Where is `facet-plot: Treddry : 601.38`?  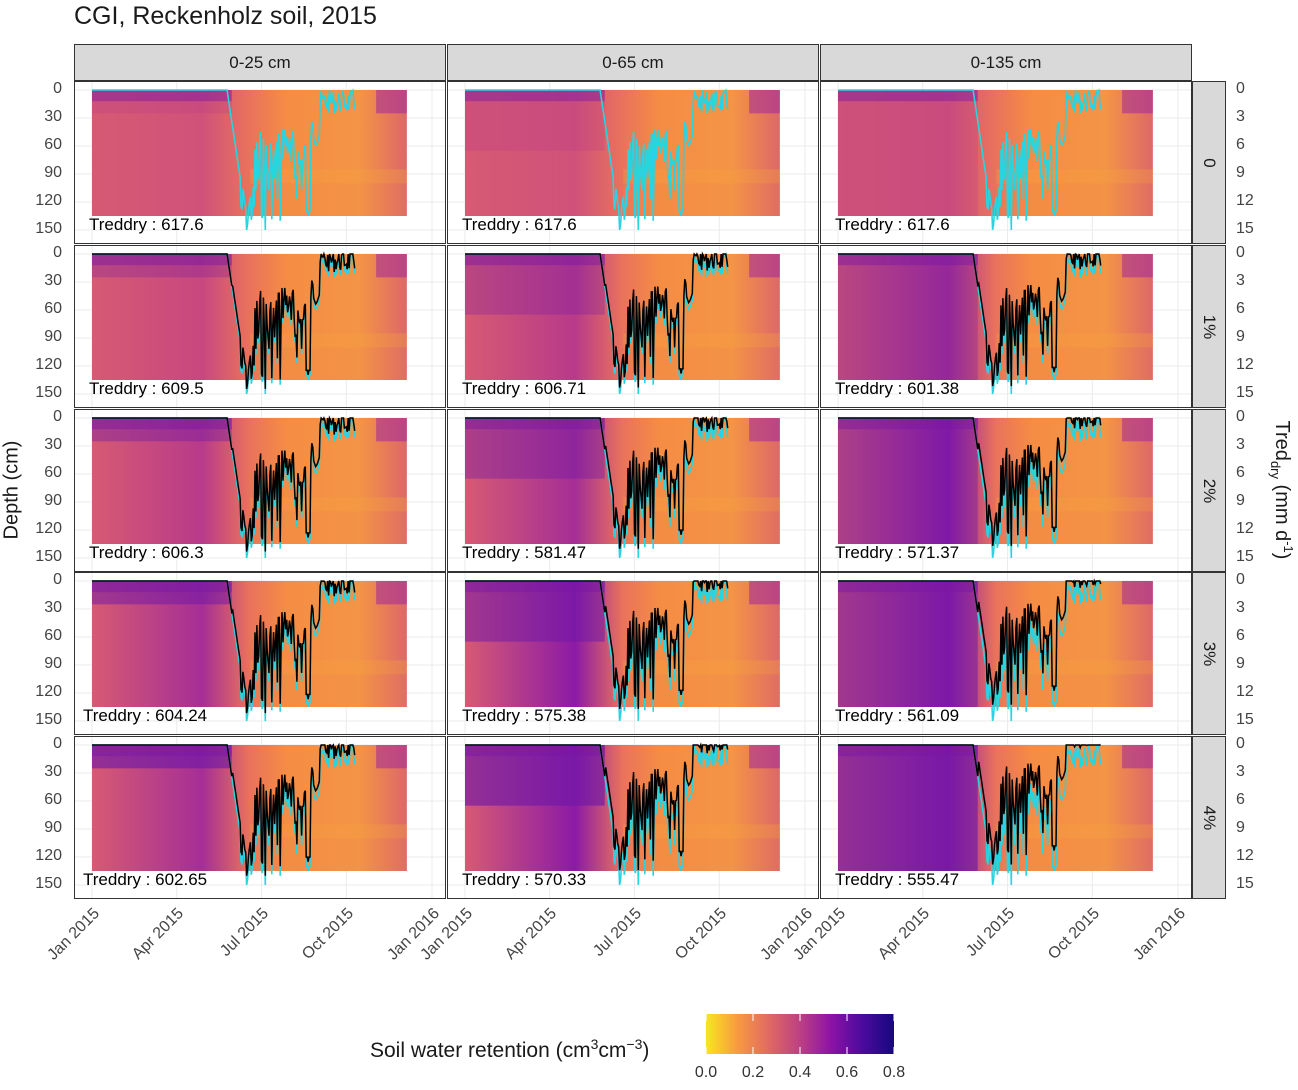
facet-plot: Treddry : 601.38 is located at coordinates (1006, 326).